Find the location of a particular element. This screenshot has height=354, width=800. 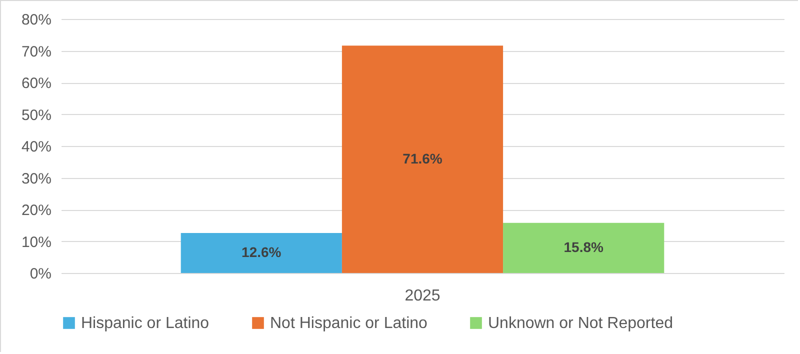

y-tick-label: 10% is located at coordinates (36, 242).